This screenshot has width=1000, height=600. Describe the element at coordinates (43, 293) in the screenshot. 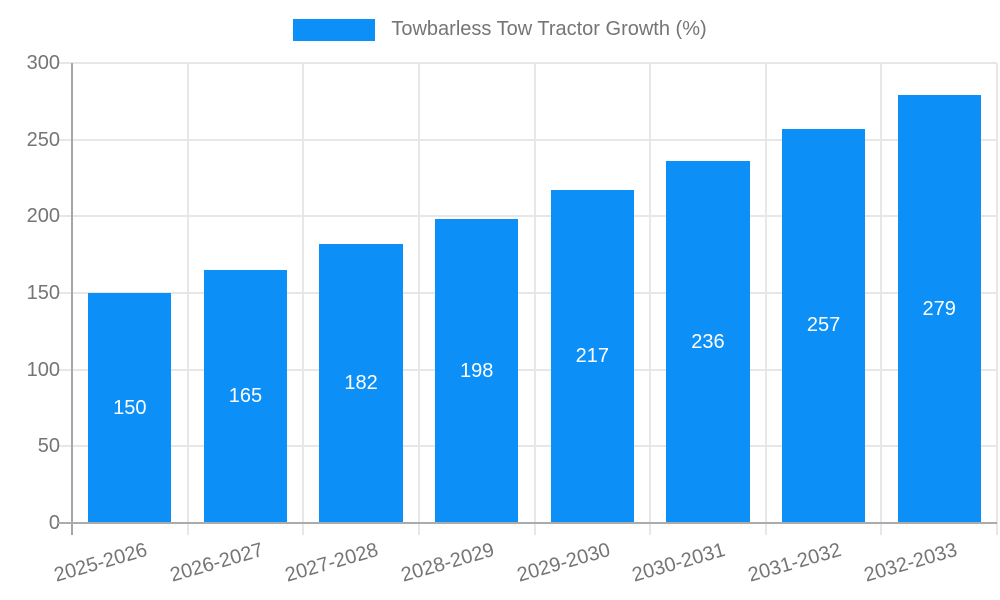

I see `y-tick-label: 150` at that location.